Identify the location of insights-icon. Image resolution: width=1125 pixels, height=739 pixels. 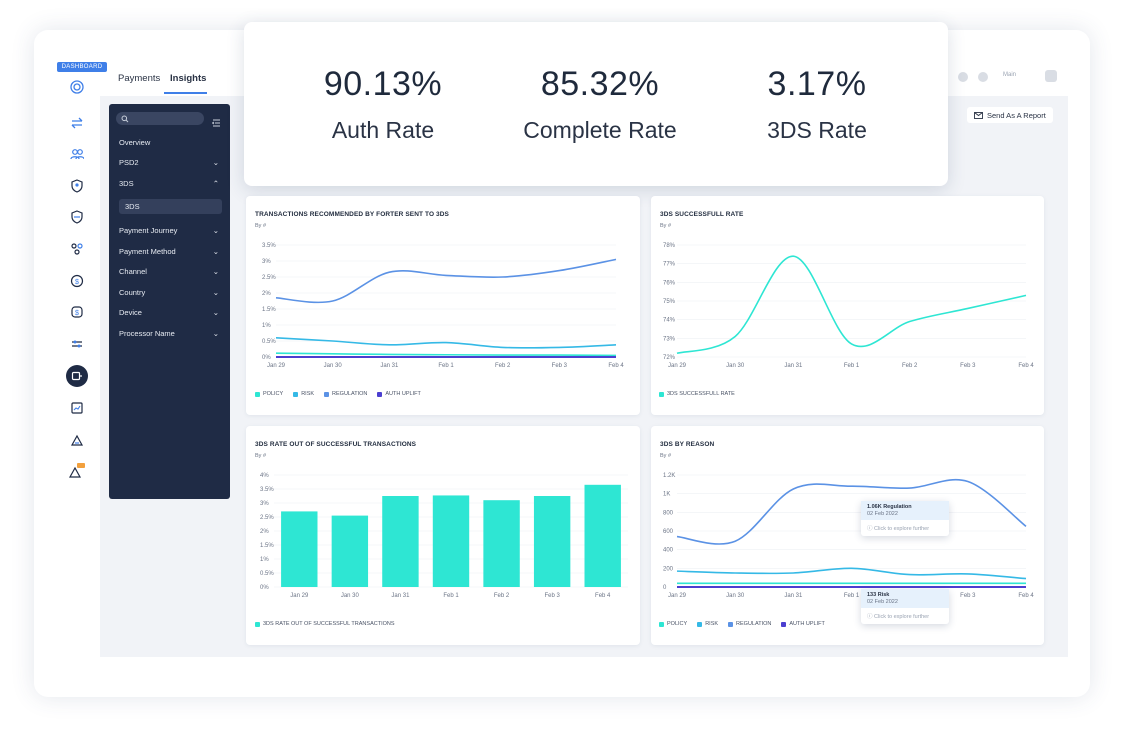
(77, 376).